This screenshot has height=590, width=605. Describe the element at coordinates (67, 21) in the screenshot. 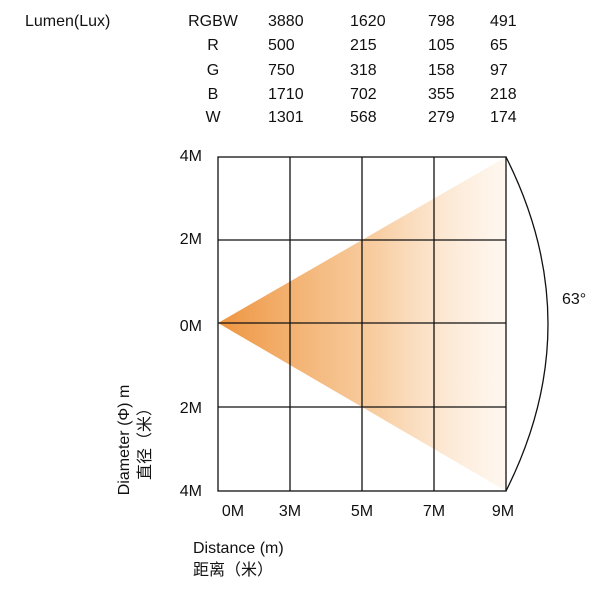

I see `table-title: Lumen(Lux)` at that location.